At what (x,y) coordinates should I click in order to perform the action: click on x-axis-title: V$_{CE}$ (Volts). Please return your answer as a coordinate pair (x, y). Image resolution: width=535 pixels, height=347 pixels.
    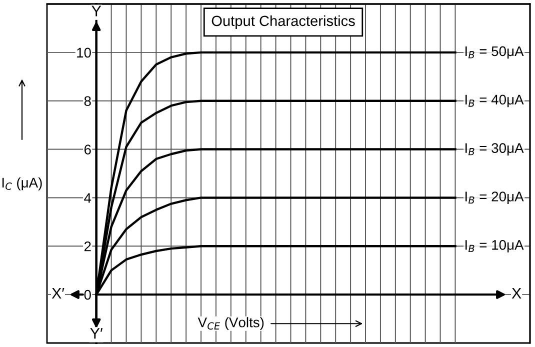
    Looking at the image, I should click on (231, 323).